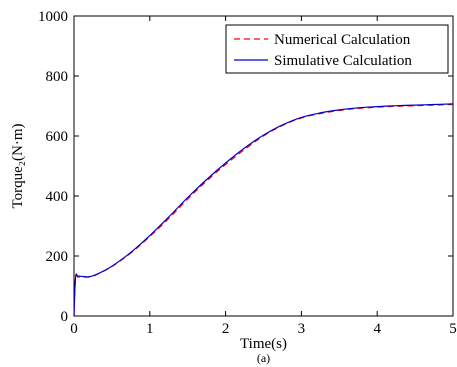 The height and width of the screenshot is (367, 457). What do you see at coordinates (74, 329) in the screenshot?
I see `x-tick-label: 0` at bounding box center [74, 329].